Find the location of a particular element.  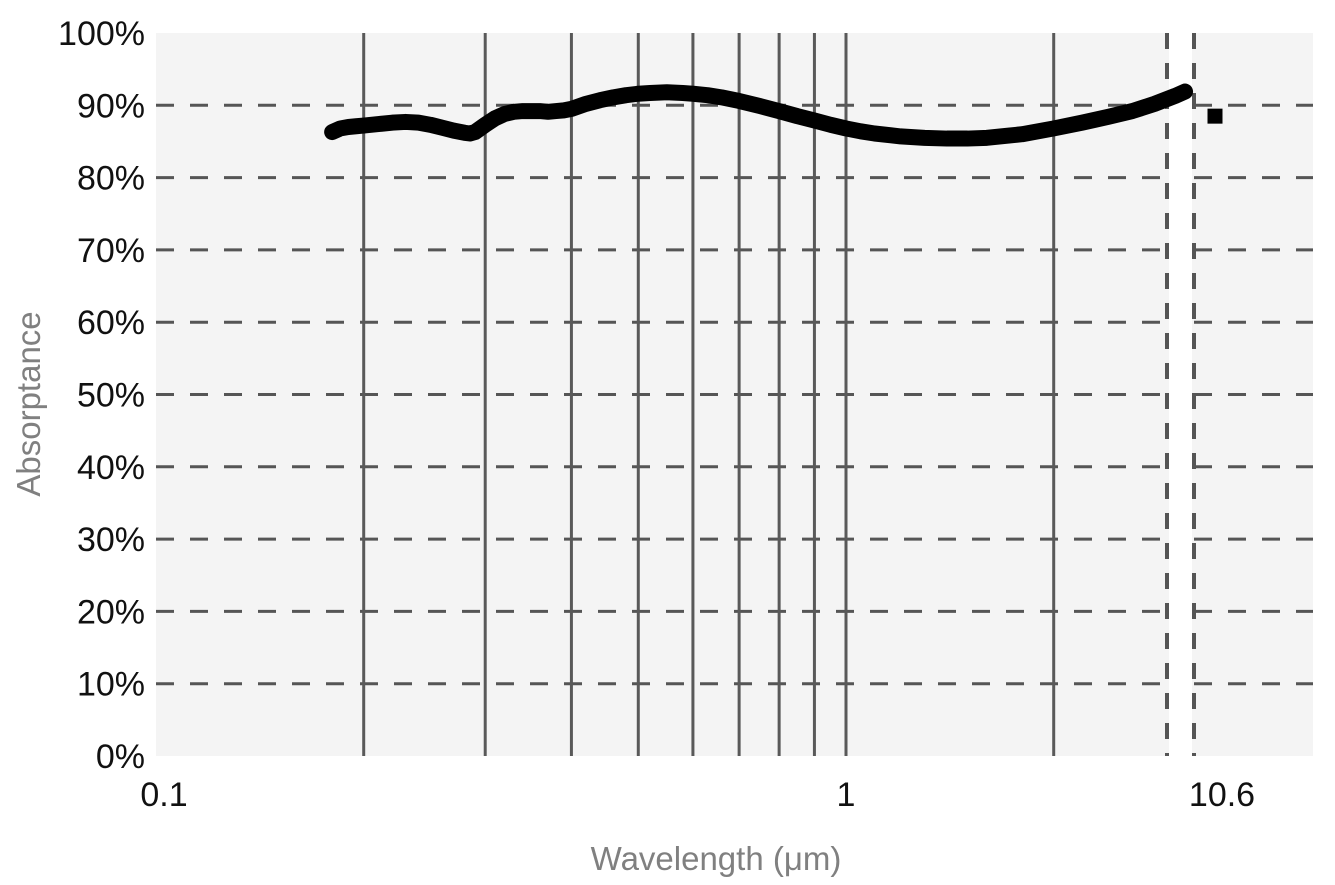

y-tick-label: 90% is located at coordinates (111, 106).